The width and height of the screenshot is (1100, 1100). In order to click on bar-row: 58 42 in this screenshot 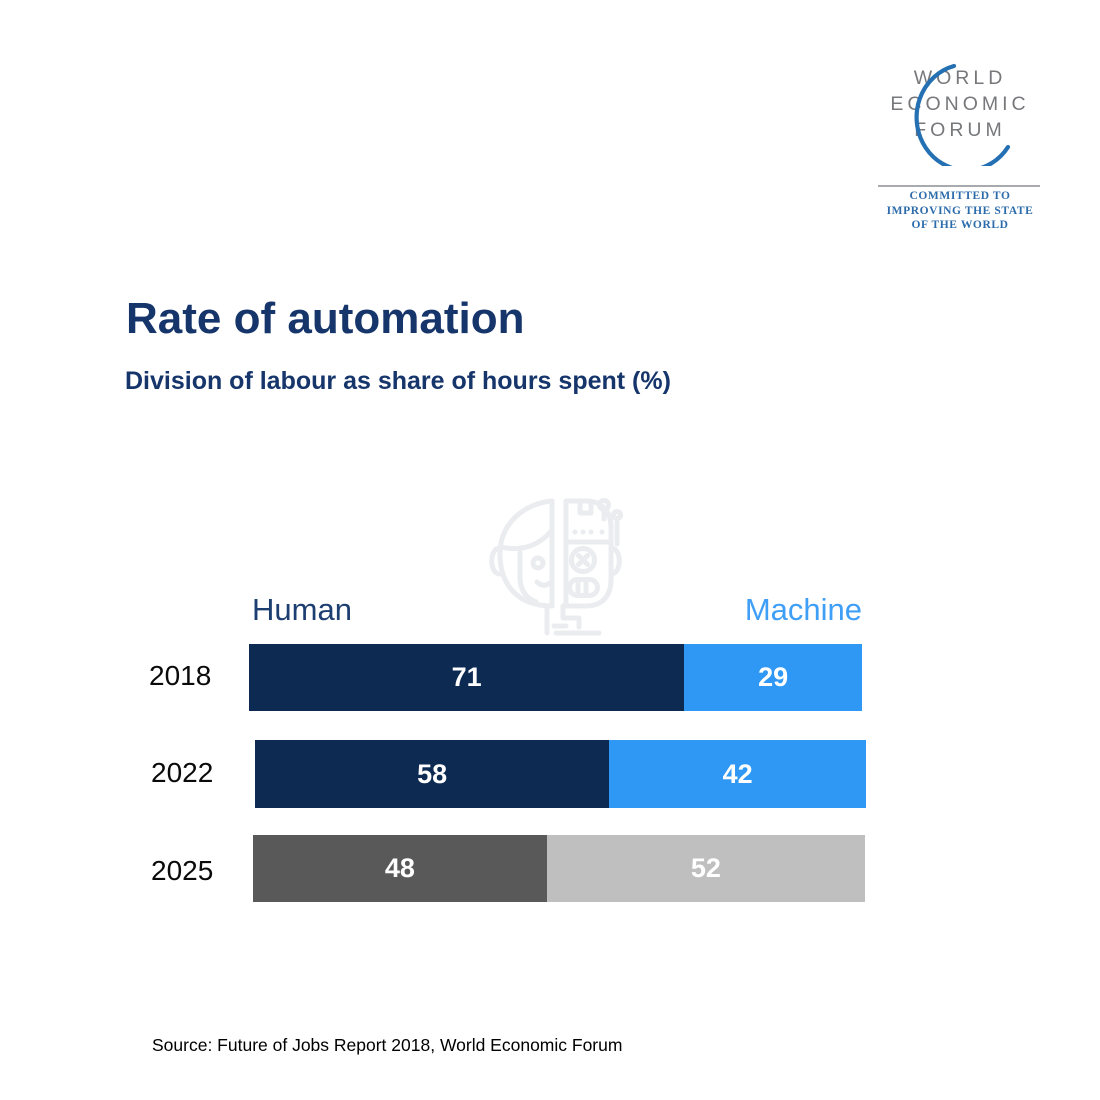, I will do `click(560, 774)`.